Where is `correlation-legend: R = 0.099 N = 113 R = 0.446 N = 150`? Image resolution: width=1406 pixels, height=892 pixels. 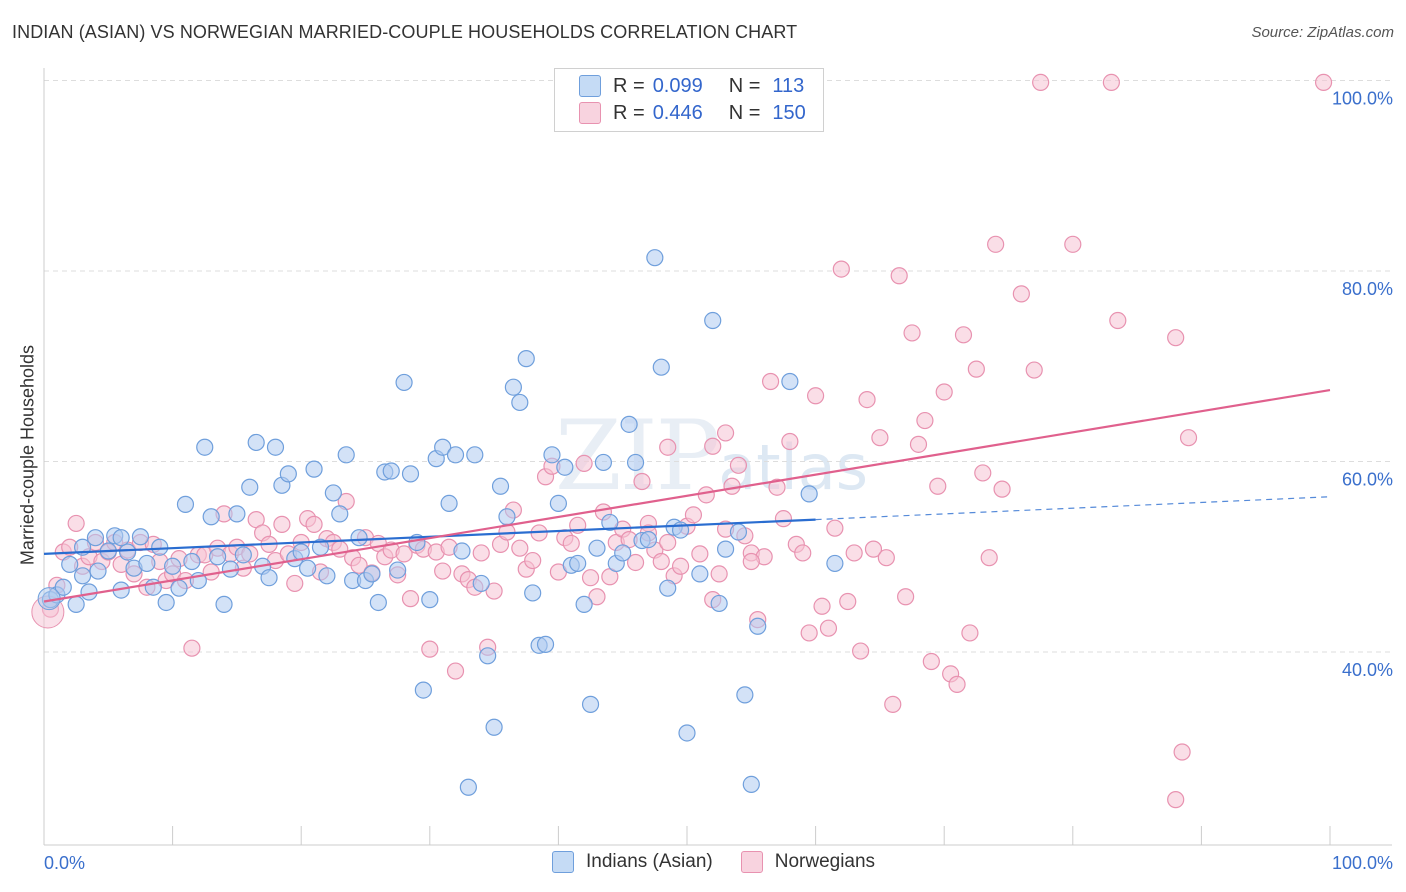
correlation-legend: R = 0.099 N = 113 R = 0.446 N = 150 is located at coordinates (689, 100).